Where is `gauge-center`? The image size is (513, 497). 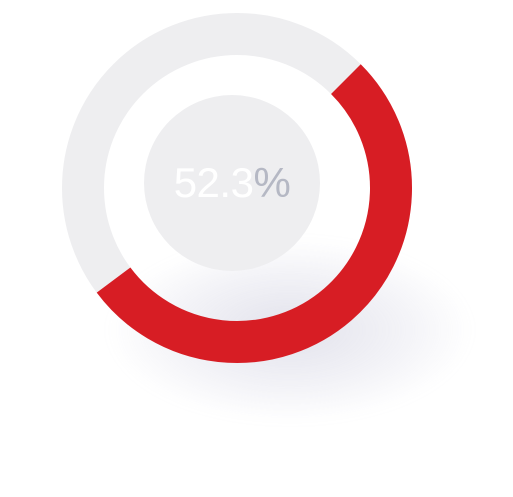 gauge-center is located at coordinates (232, 183).